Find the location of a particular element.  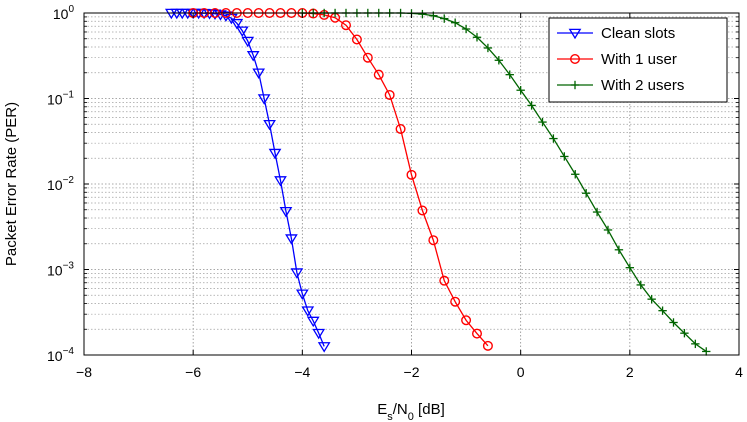

y-tick-label: 10⁻¹ is located at coordinates (60, 99).